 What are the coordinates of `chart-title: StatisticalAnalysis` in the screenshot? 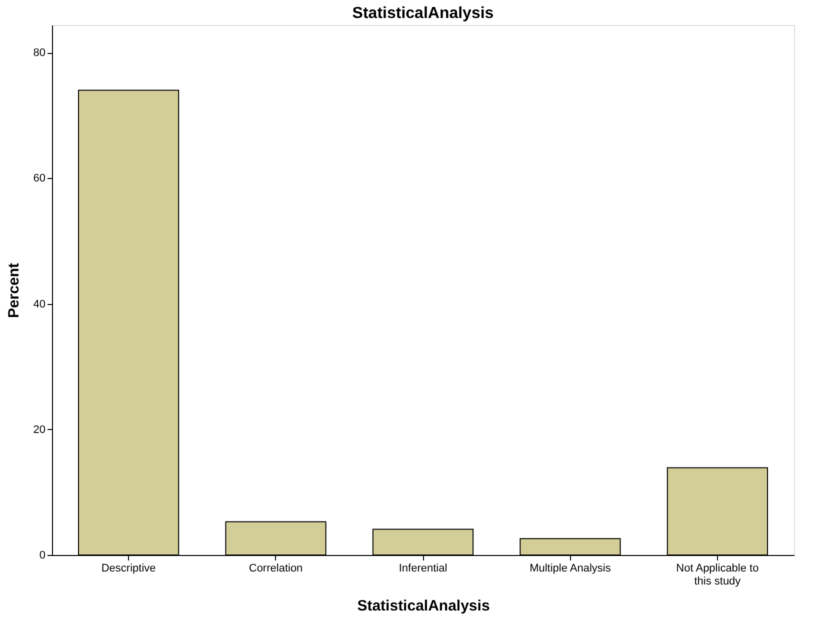 It's located at (423, 13).